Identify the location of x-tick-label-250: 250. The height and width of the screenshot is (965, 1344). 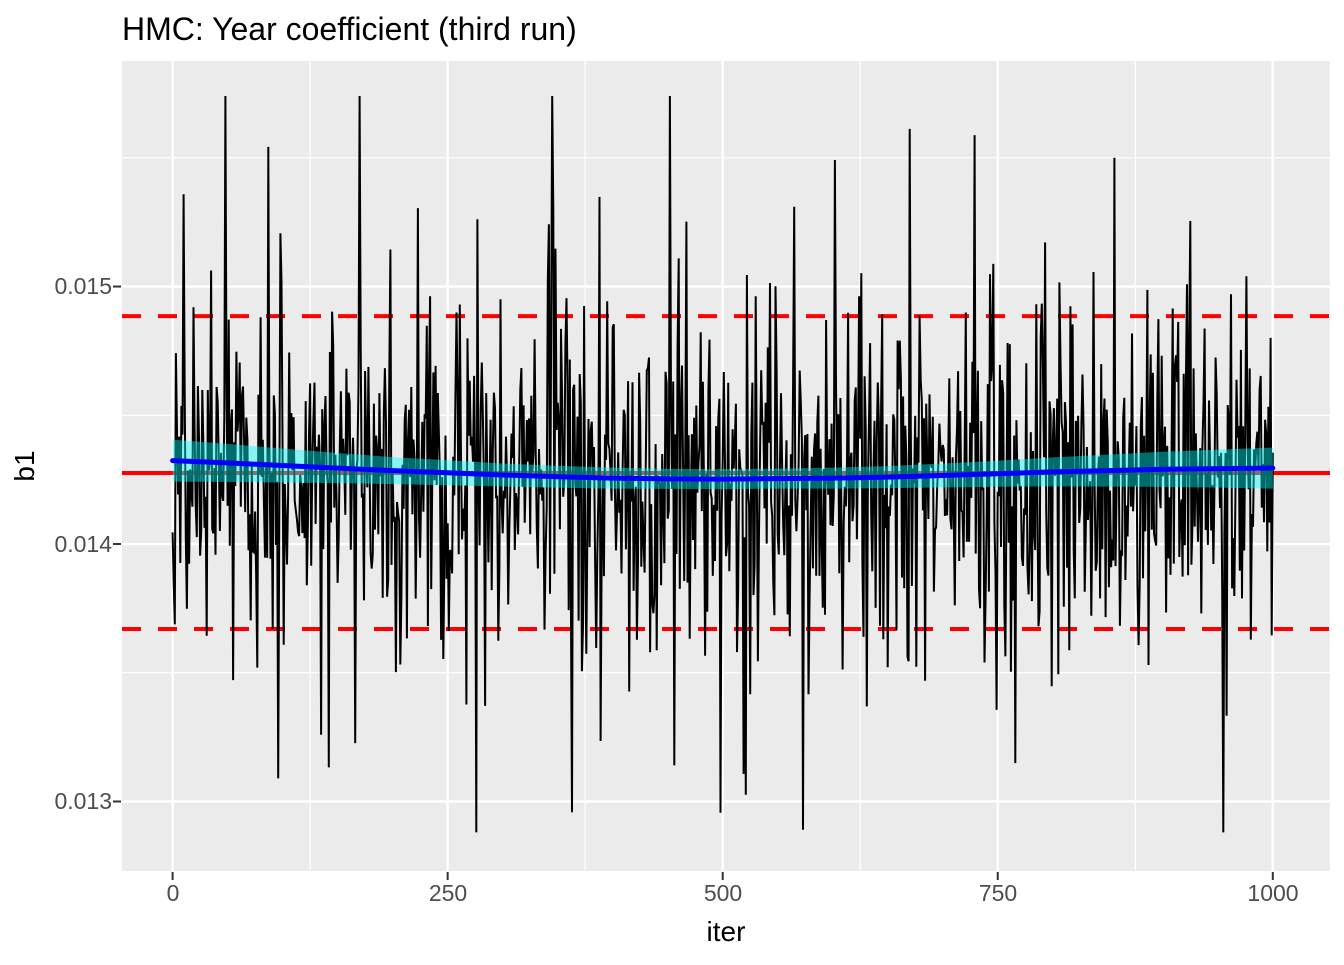
(448, 893).